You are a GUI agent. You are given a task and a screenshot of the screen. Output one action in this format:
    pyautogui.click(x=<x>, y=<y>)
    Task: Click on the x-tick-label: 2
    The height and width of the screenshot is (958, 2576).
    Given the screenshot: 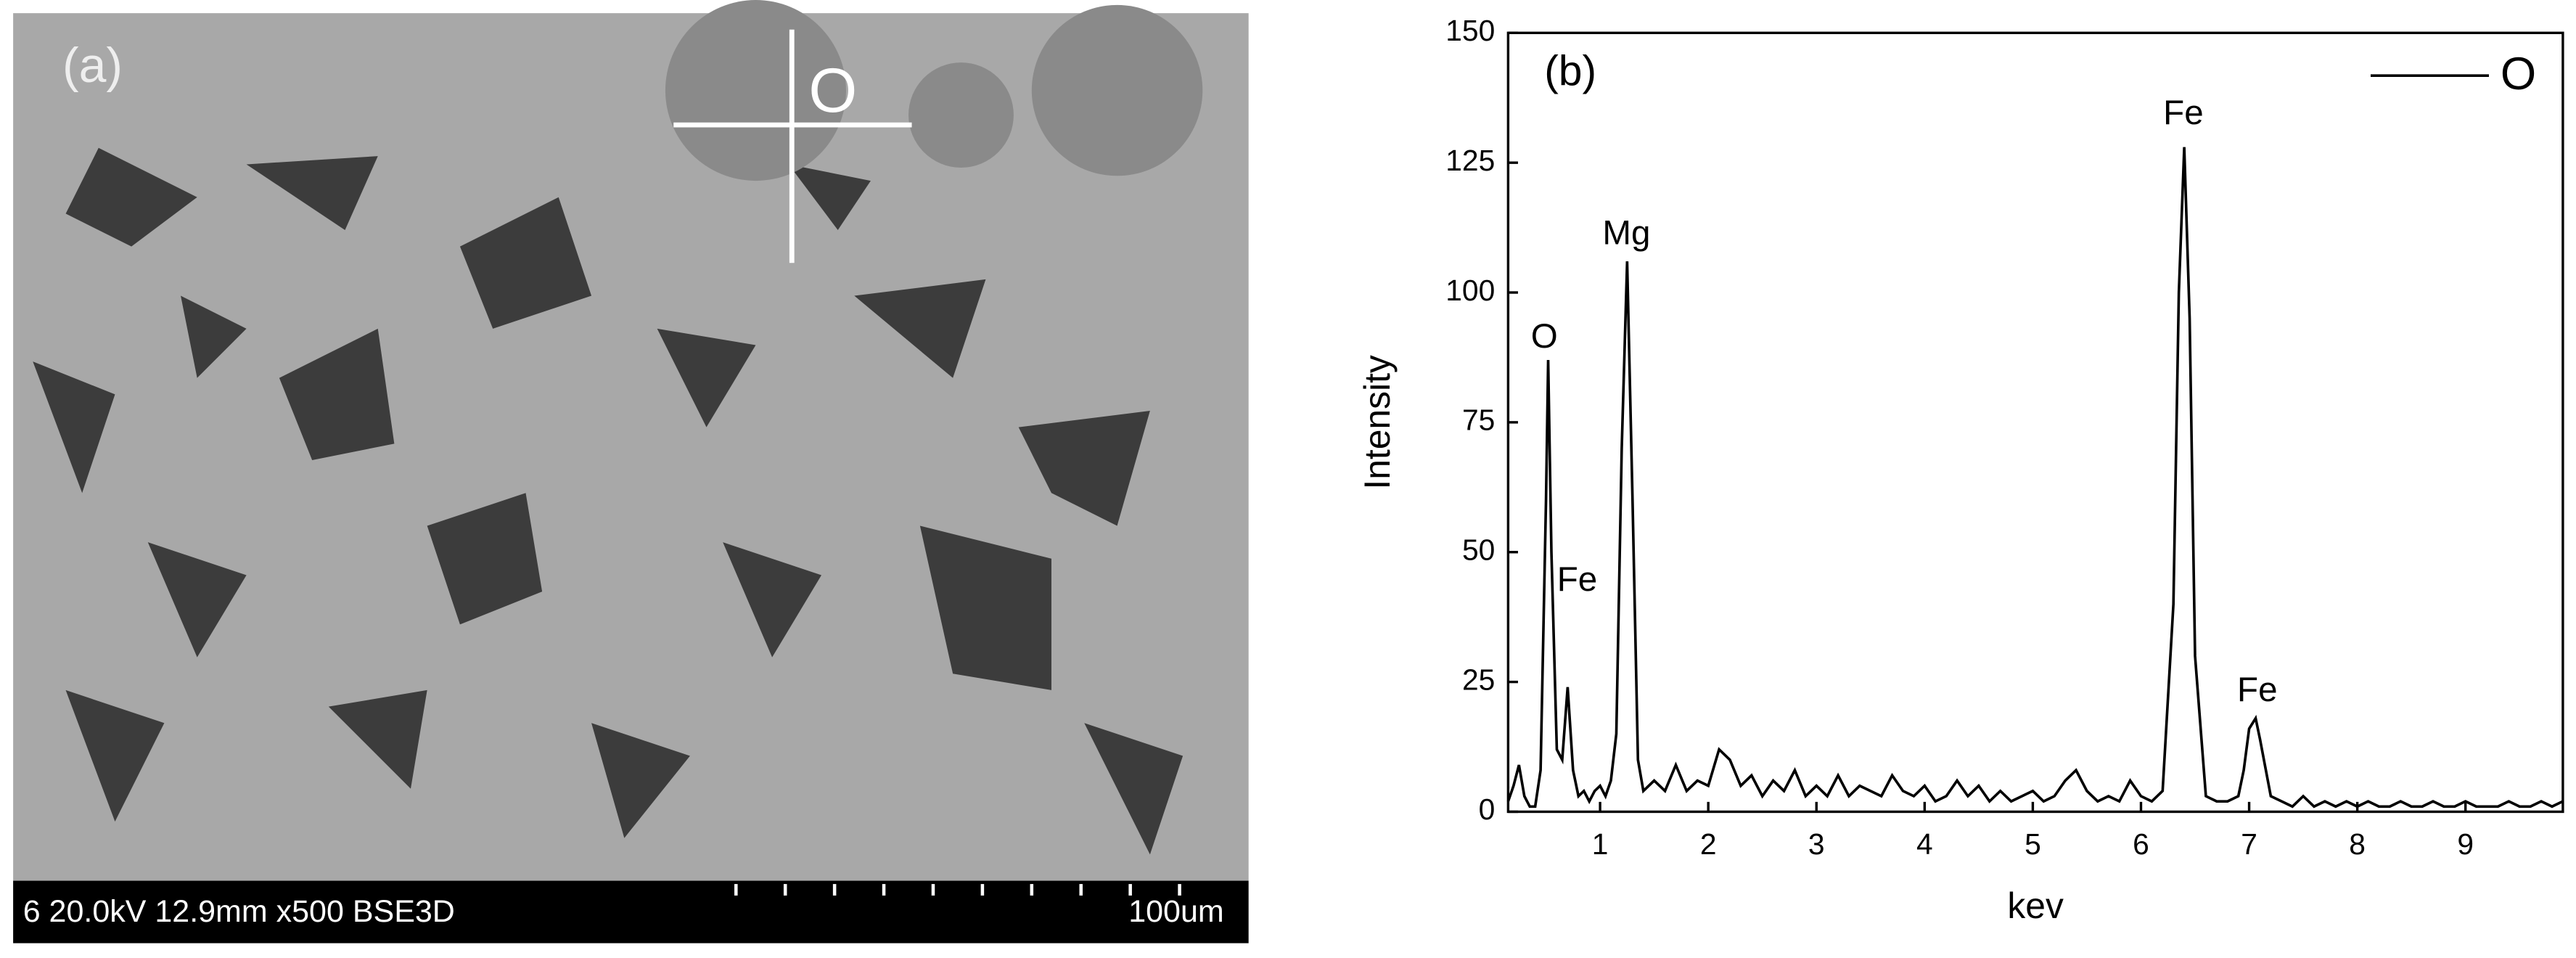 What is the action you would take?
    pyautogui.click(x=1708, y=844)
    